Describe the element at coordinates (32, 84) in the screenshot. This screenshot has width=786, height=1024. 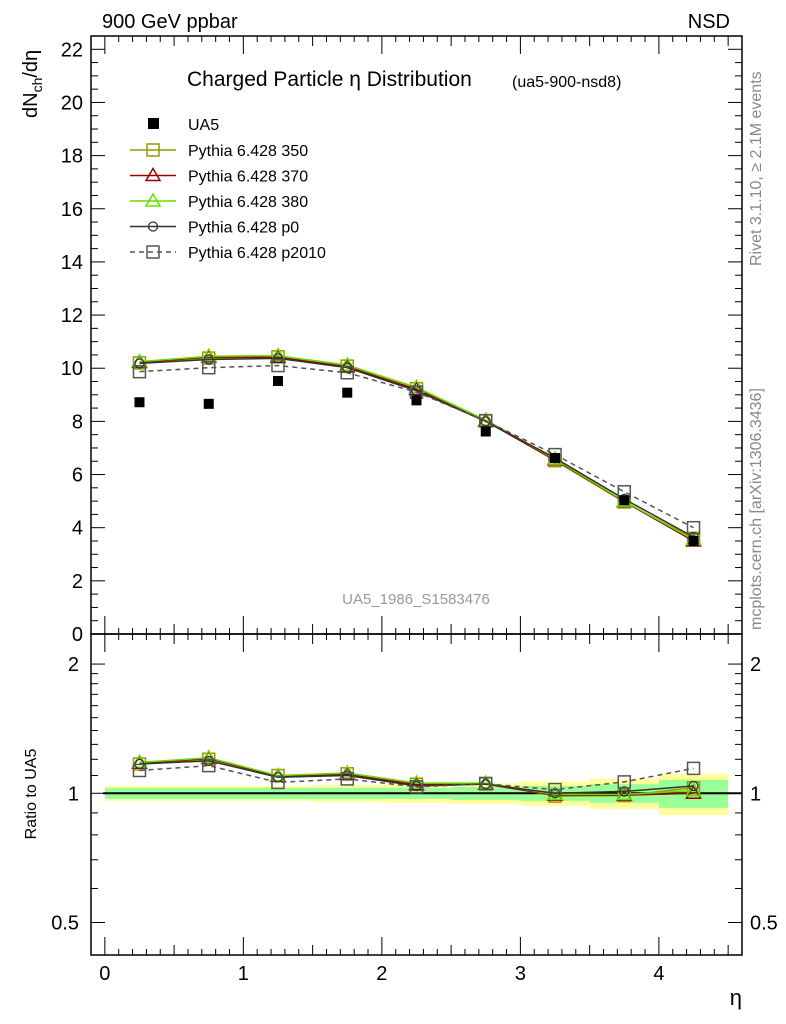
I see `y-axis-label-main: dNch/dη` at that location.